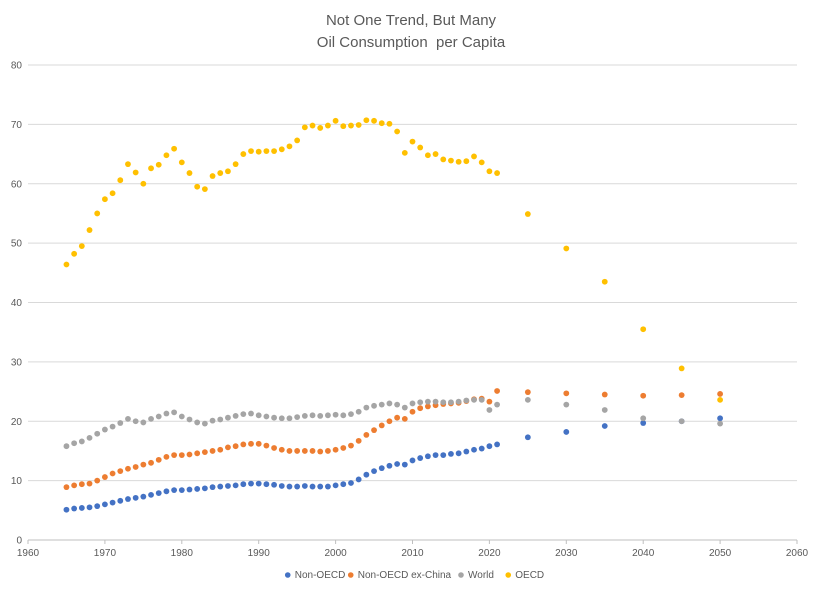  I want to click on x-tick-label: 2020, so click(489, 553).